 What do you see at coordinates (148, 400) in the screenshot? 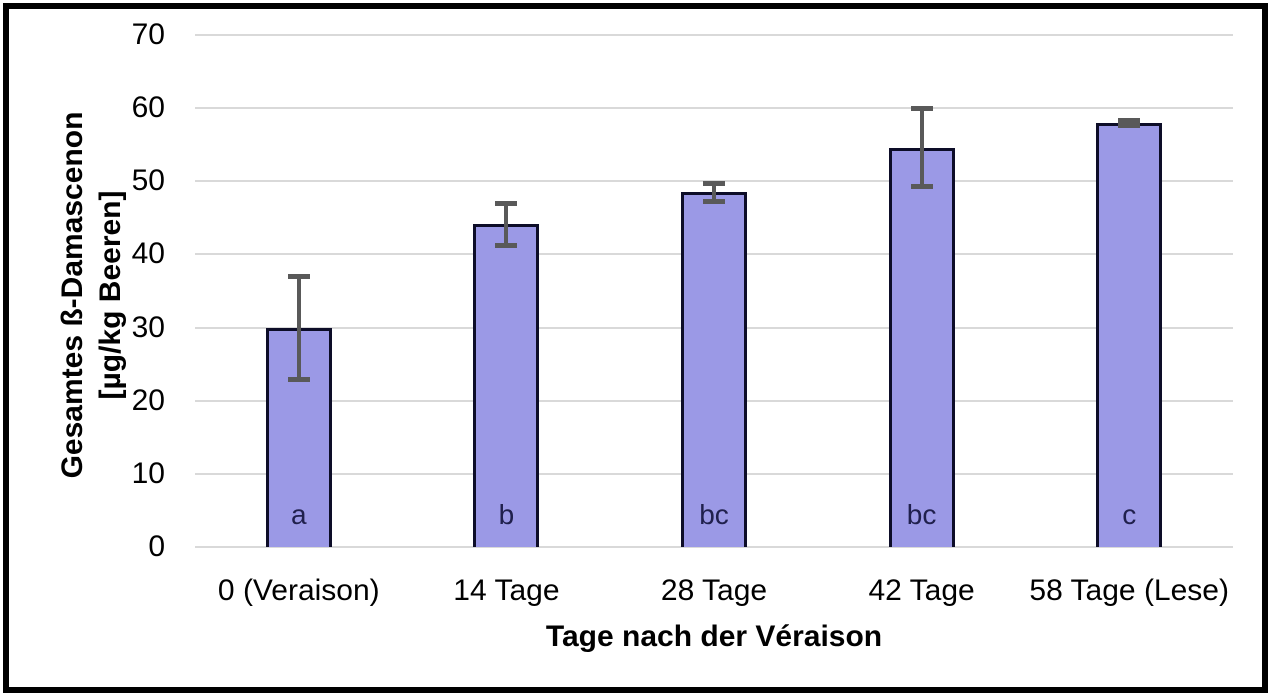
I see `y-tick-label: 20` at bounding box center [148, 400].